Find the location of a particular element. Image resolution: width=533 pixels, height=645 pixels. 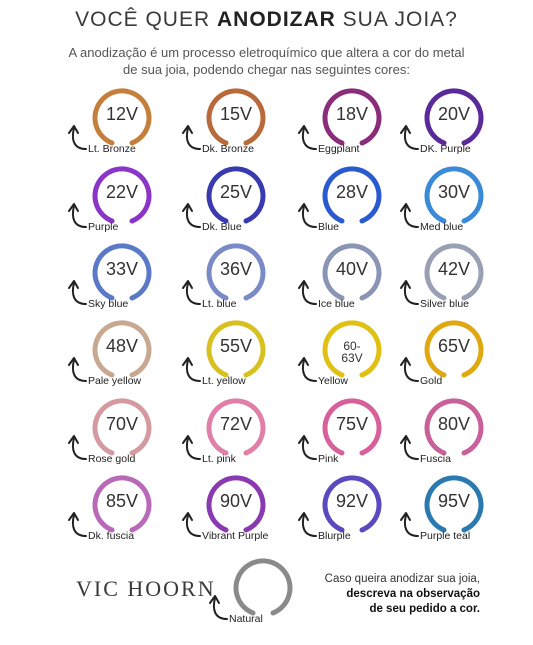

color-swatch: 48V Pale yellow is located at coordinates (126, 356).